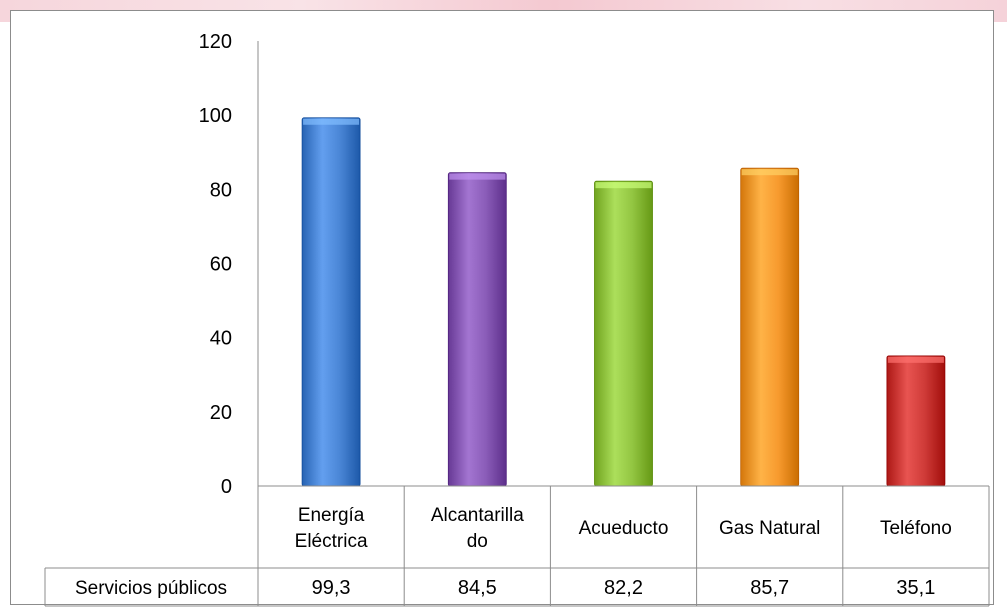 This screenshot has width=1007, height=616. I want to click on y-tick-label: 40, so click(221, 339).